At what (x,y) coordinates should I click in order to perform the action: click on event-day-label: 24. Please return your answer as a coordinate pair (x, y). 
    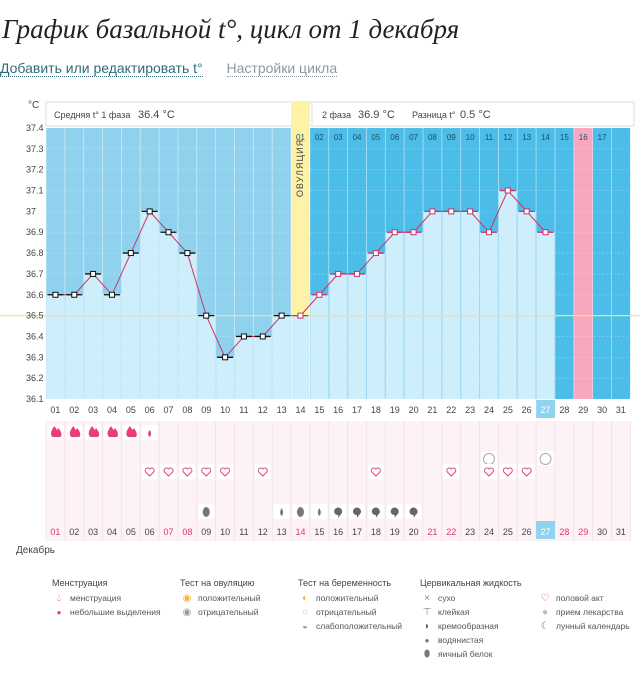
    Looking at the image, I should click on (489, 532).